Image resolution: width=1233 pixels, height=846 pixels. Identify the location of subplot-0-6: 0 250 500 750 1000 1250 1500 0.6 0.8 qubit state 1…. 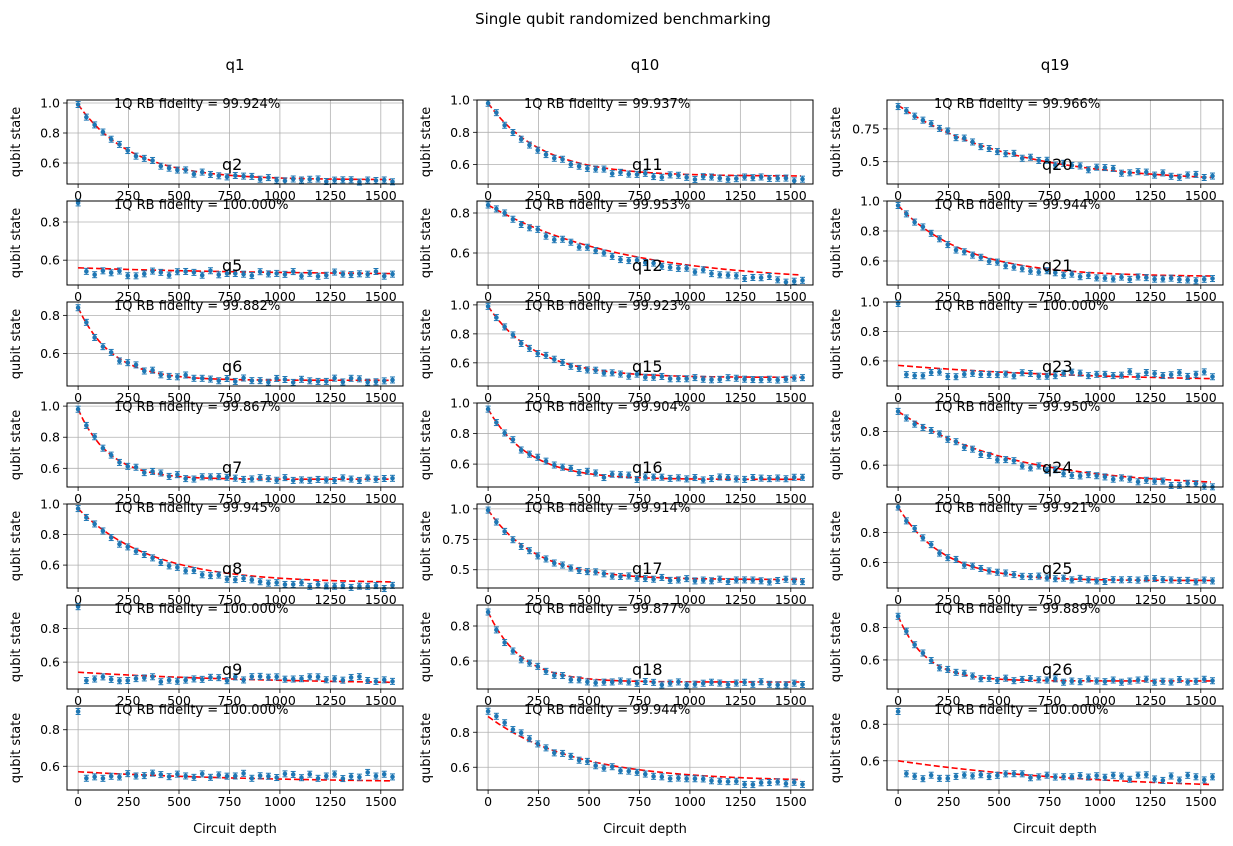
(206, 770).